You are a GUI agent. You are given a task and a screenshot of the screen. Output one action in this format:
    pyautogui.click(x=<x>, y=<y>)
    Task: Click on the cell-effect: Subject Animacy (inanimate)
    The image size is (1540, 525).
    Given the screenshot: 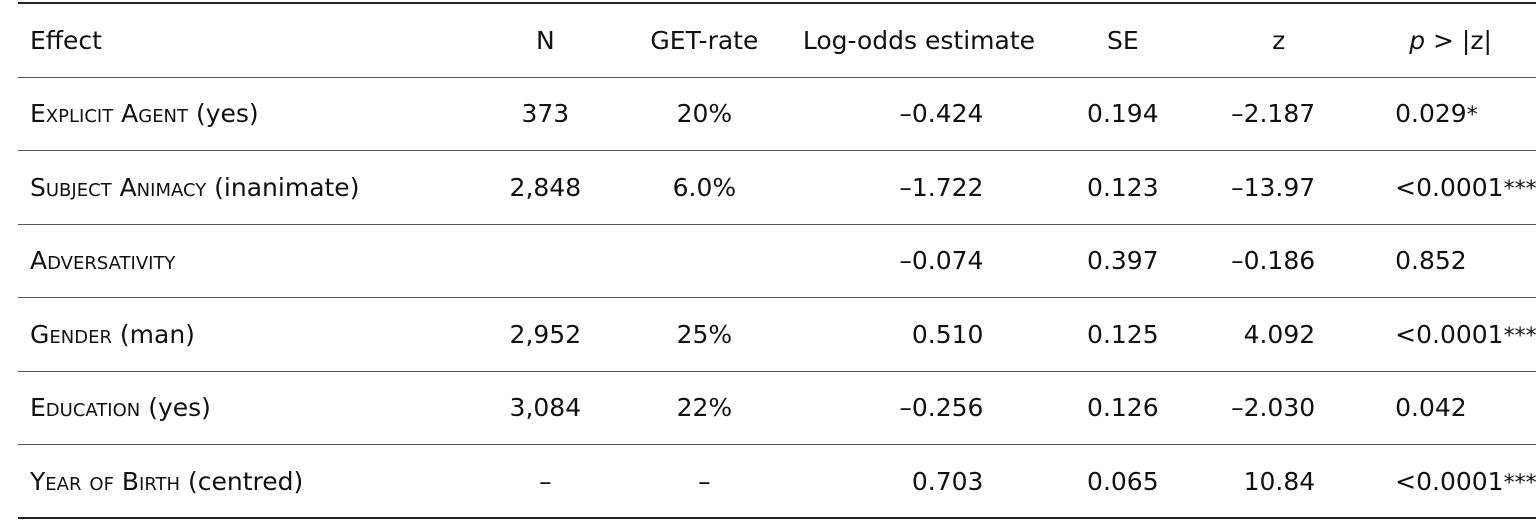 What is the action you would take?
    pyautogui.click(x=242, y=188)
    